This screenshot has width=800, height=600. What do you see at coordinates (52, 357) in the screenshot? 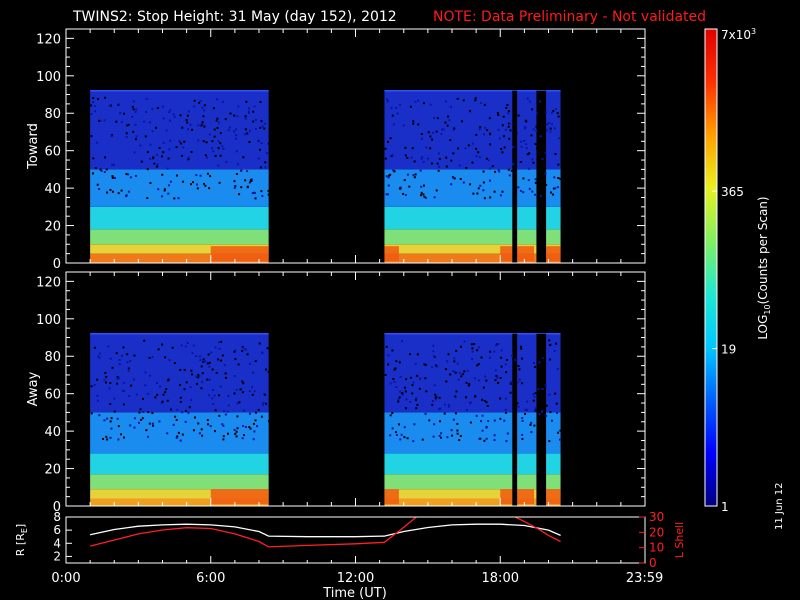
I see `away-ytick-label: 80` at bounding box center [52, 357].